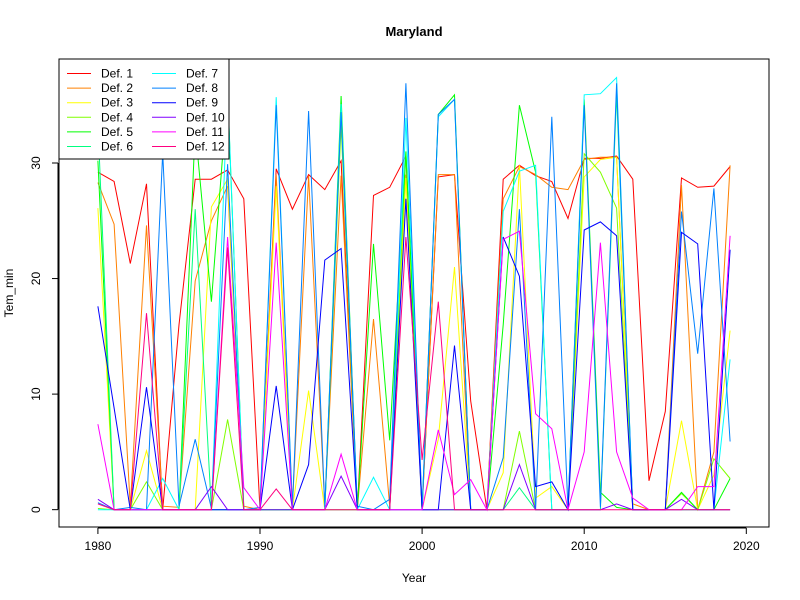 The width and height of the screenshot is (800, 600). What do you see at coordinates (117, 74) in the screenshot?
I see `legend-label: Def. 1` at bounding box center [117, 74].